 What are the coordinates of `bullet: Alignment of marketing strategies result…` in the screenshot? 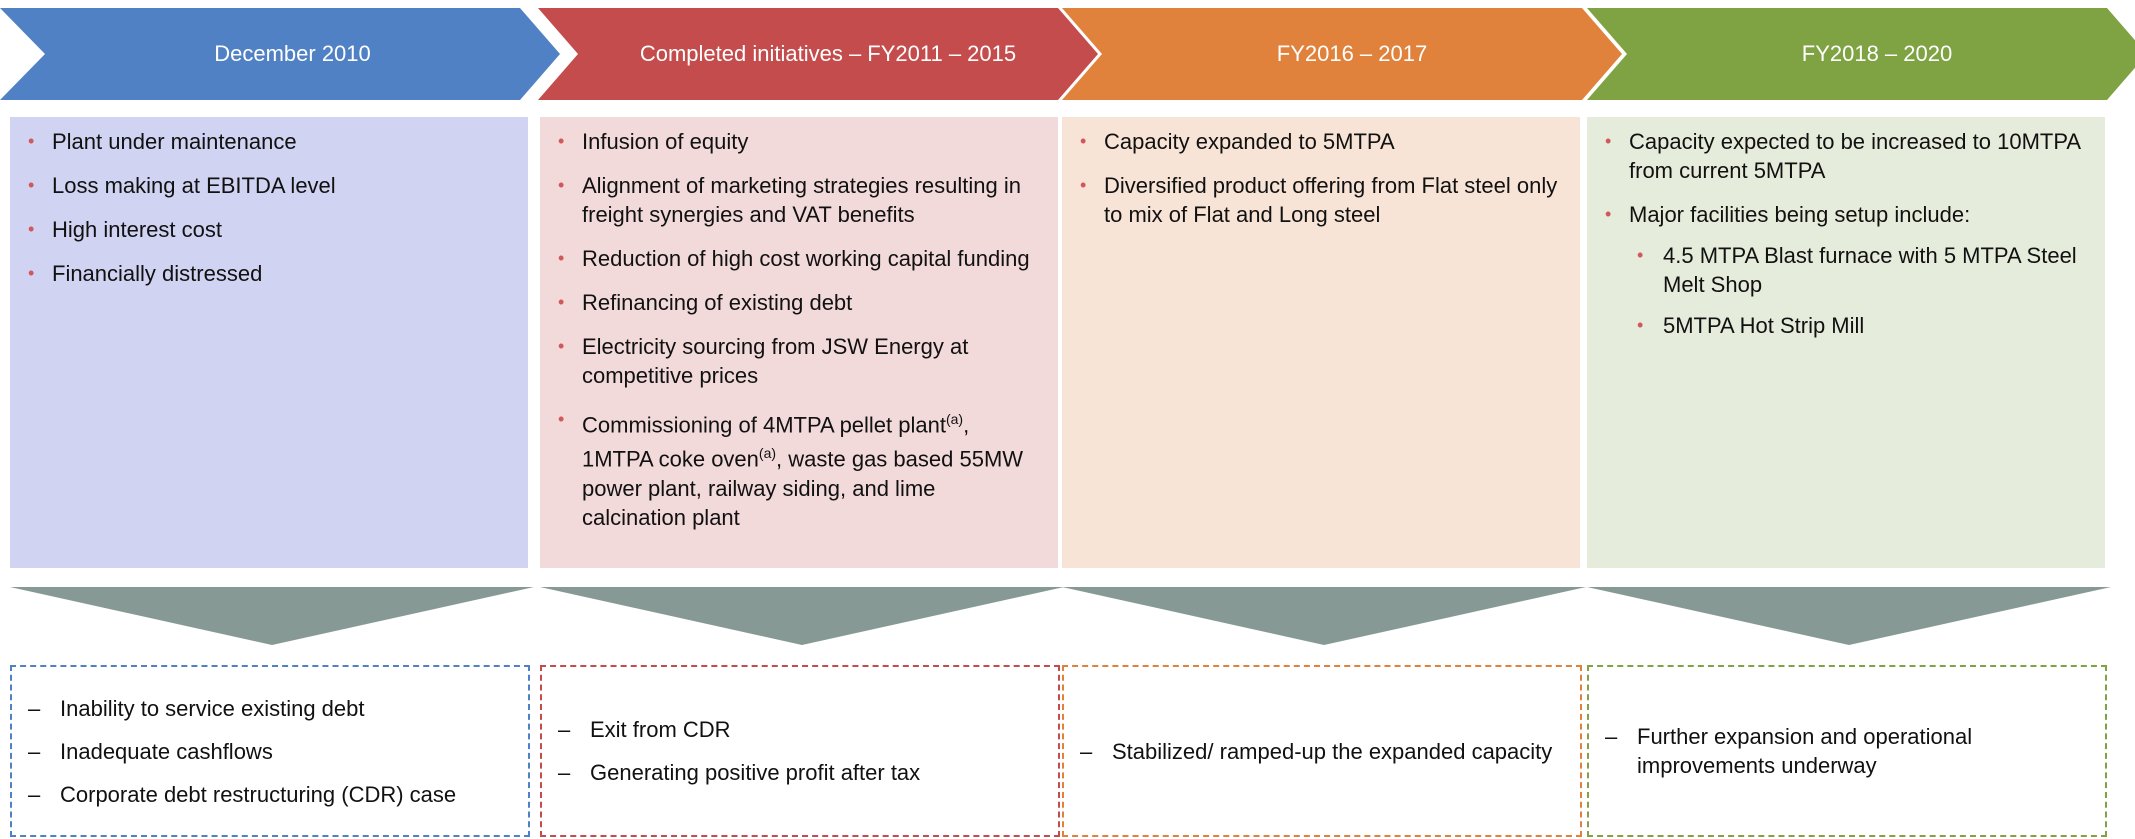 It's located at (799, 200).